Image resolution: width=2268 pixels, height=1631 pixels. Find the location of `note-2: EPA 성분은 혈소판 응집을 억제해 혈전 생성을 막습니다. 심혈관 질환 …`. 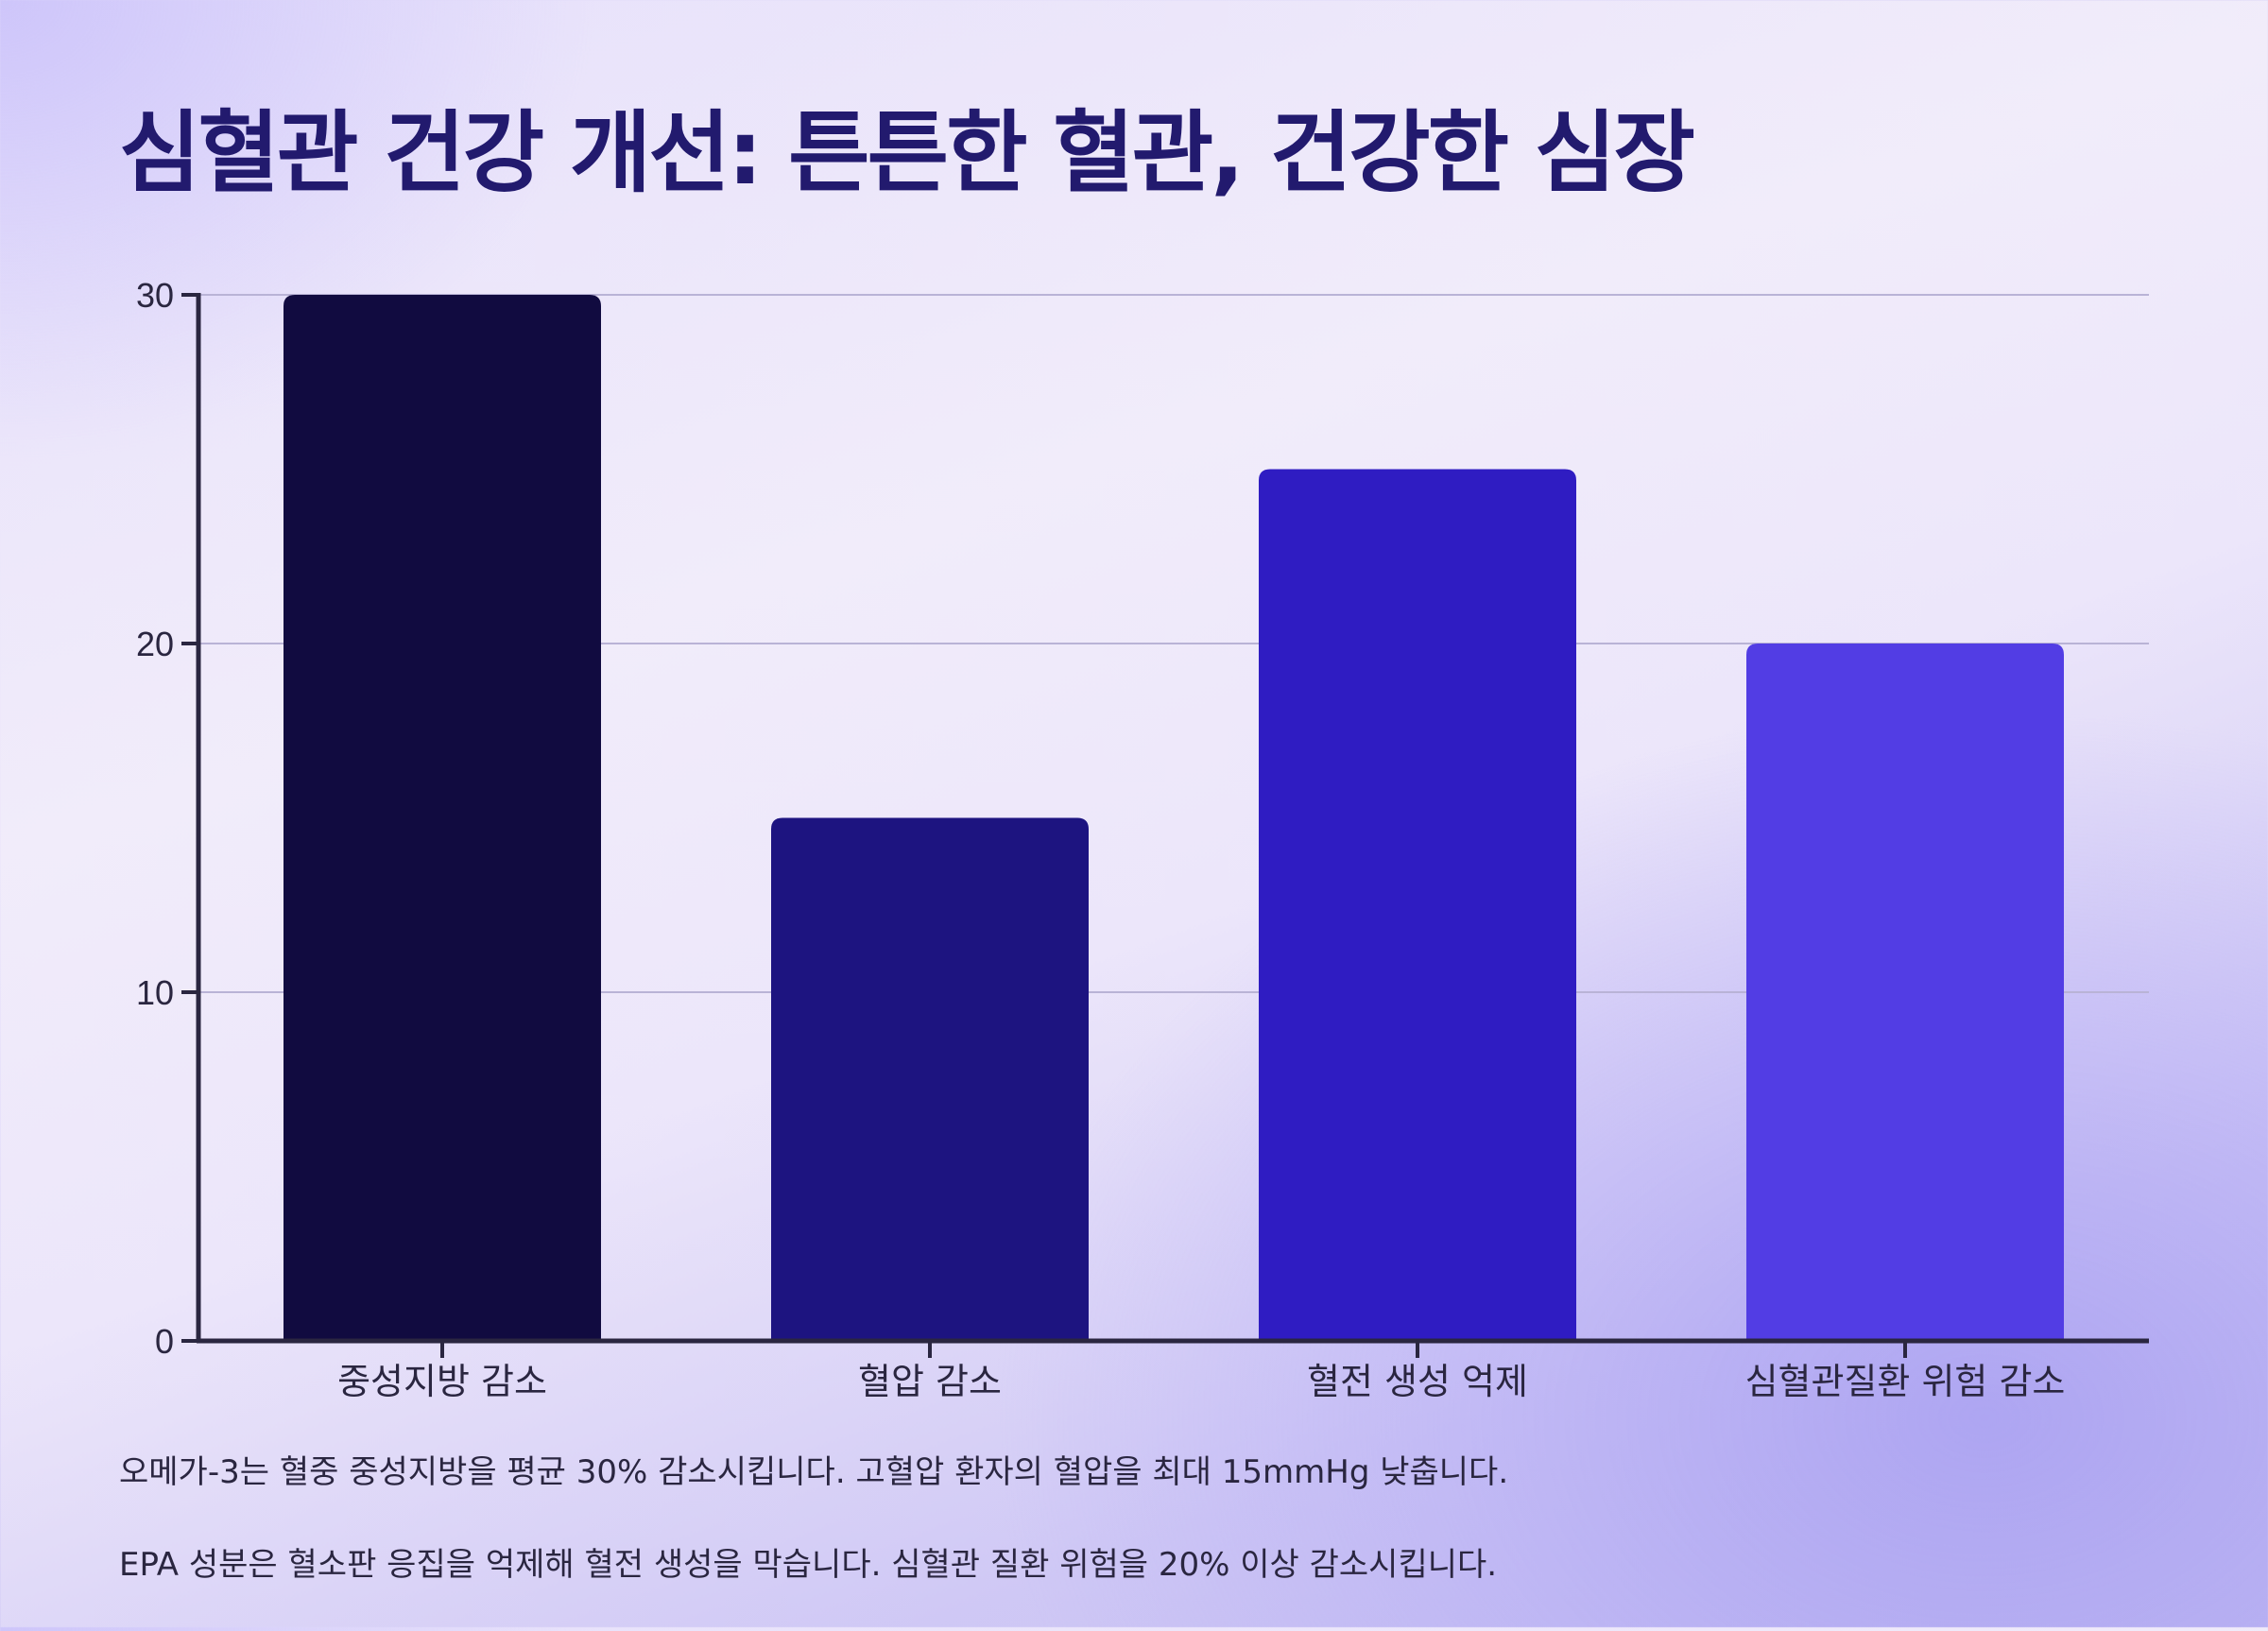

note-2: EPA 성분은 혈소판 응집을 억제해 혈전 생성을 막습니다. 심혈관 질환 … is located at coordinates (808, 1565).